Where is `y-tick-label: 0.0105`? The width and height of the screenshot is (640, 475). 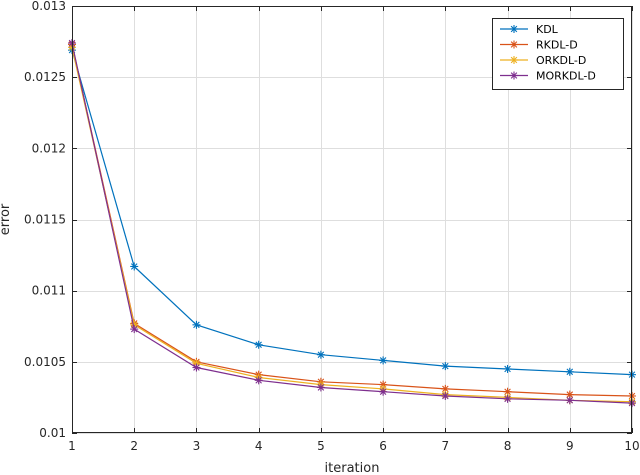 y-tick-label: 0.0105 is located at coordinates (45, 362).